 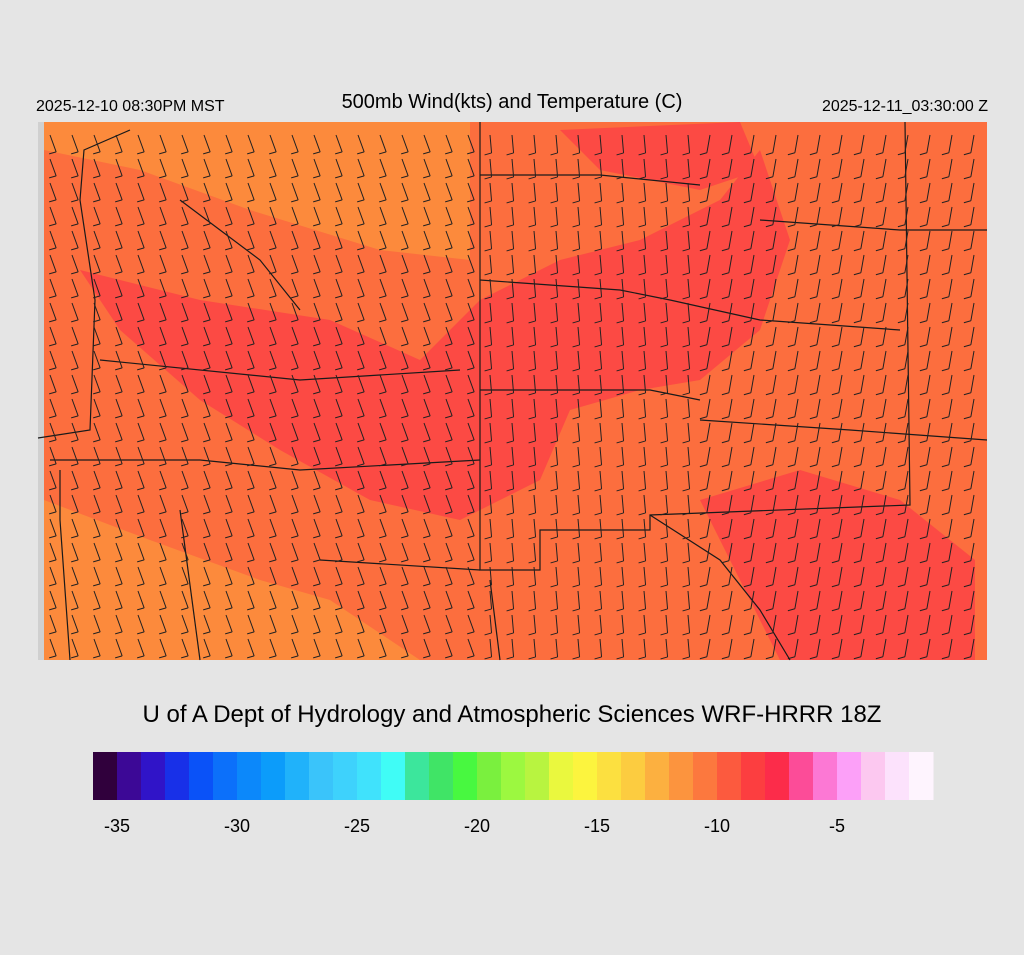 What do you see at coordinates (837, 565) in the screenshot?
I see `cold-region` at bounding box center [837, 565].